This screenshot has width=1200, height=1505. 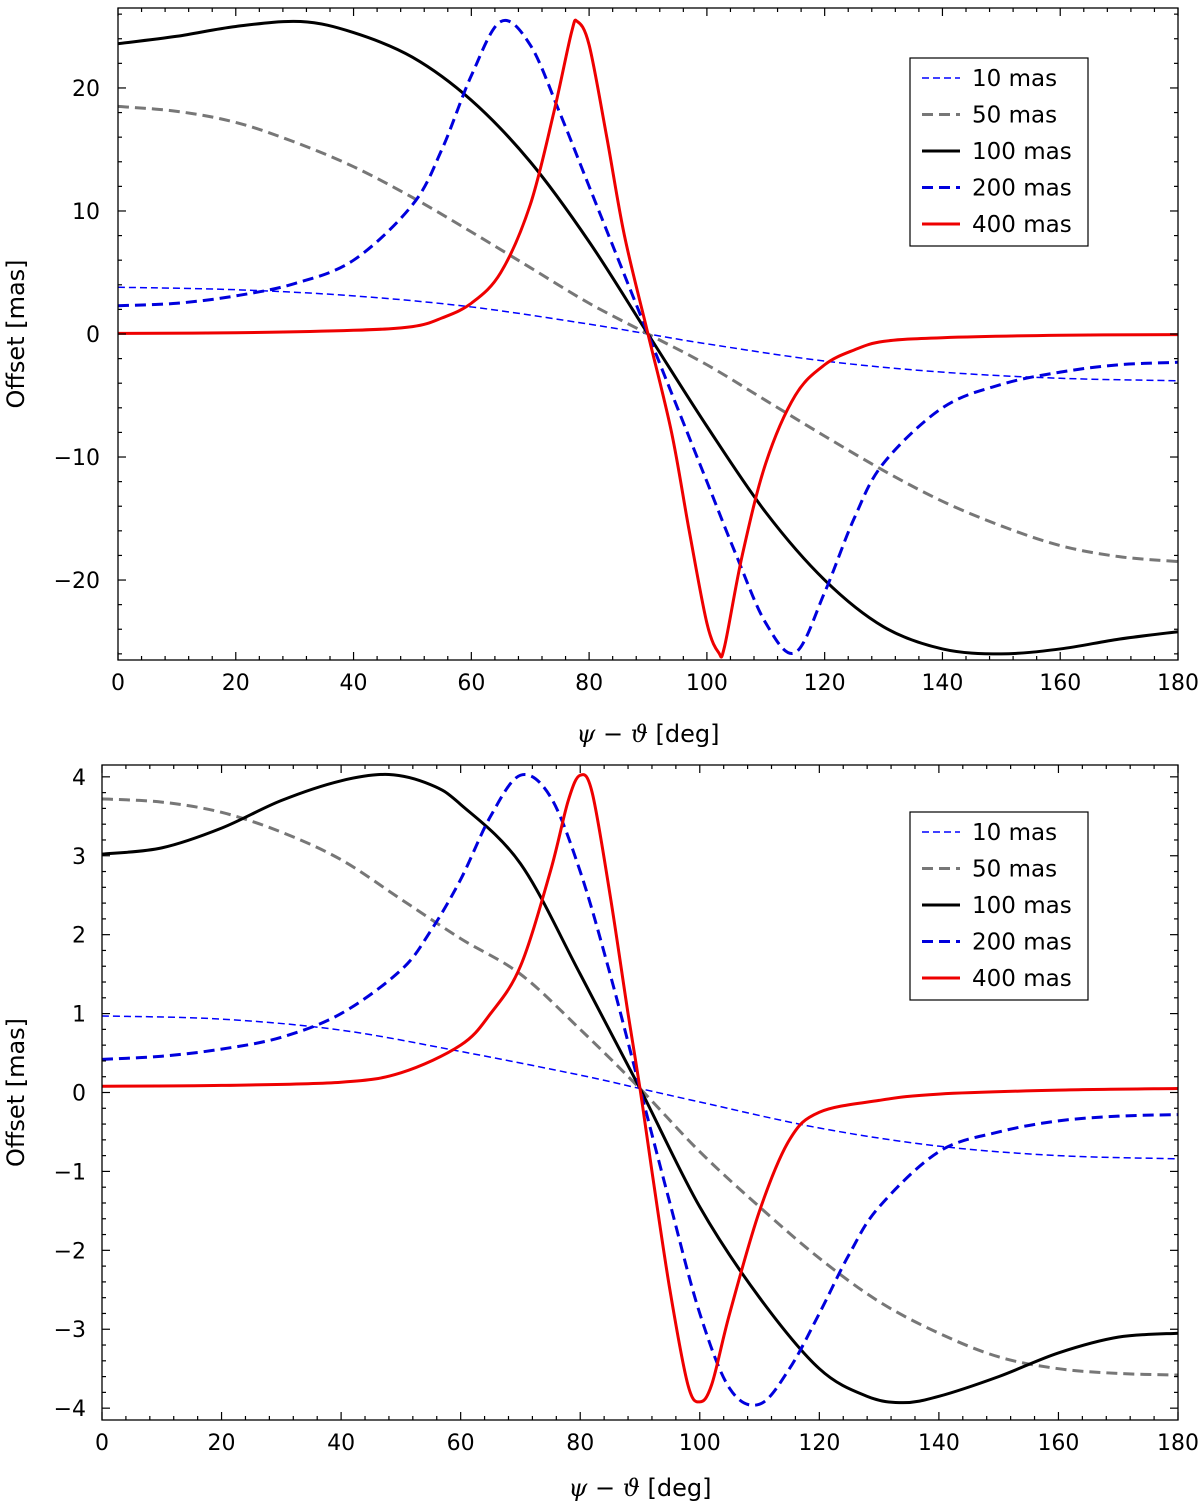 What do you see at coordinates (77, 581) in the screenshot?
I see `y-tick-label: −20` at bounding box center [77, 581].